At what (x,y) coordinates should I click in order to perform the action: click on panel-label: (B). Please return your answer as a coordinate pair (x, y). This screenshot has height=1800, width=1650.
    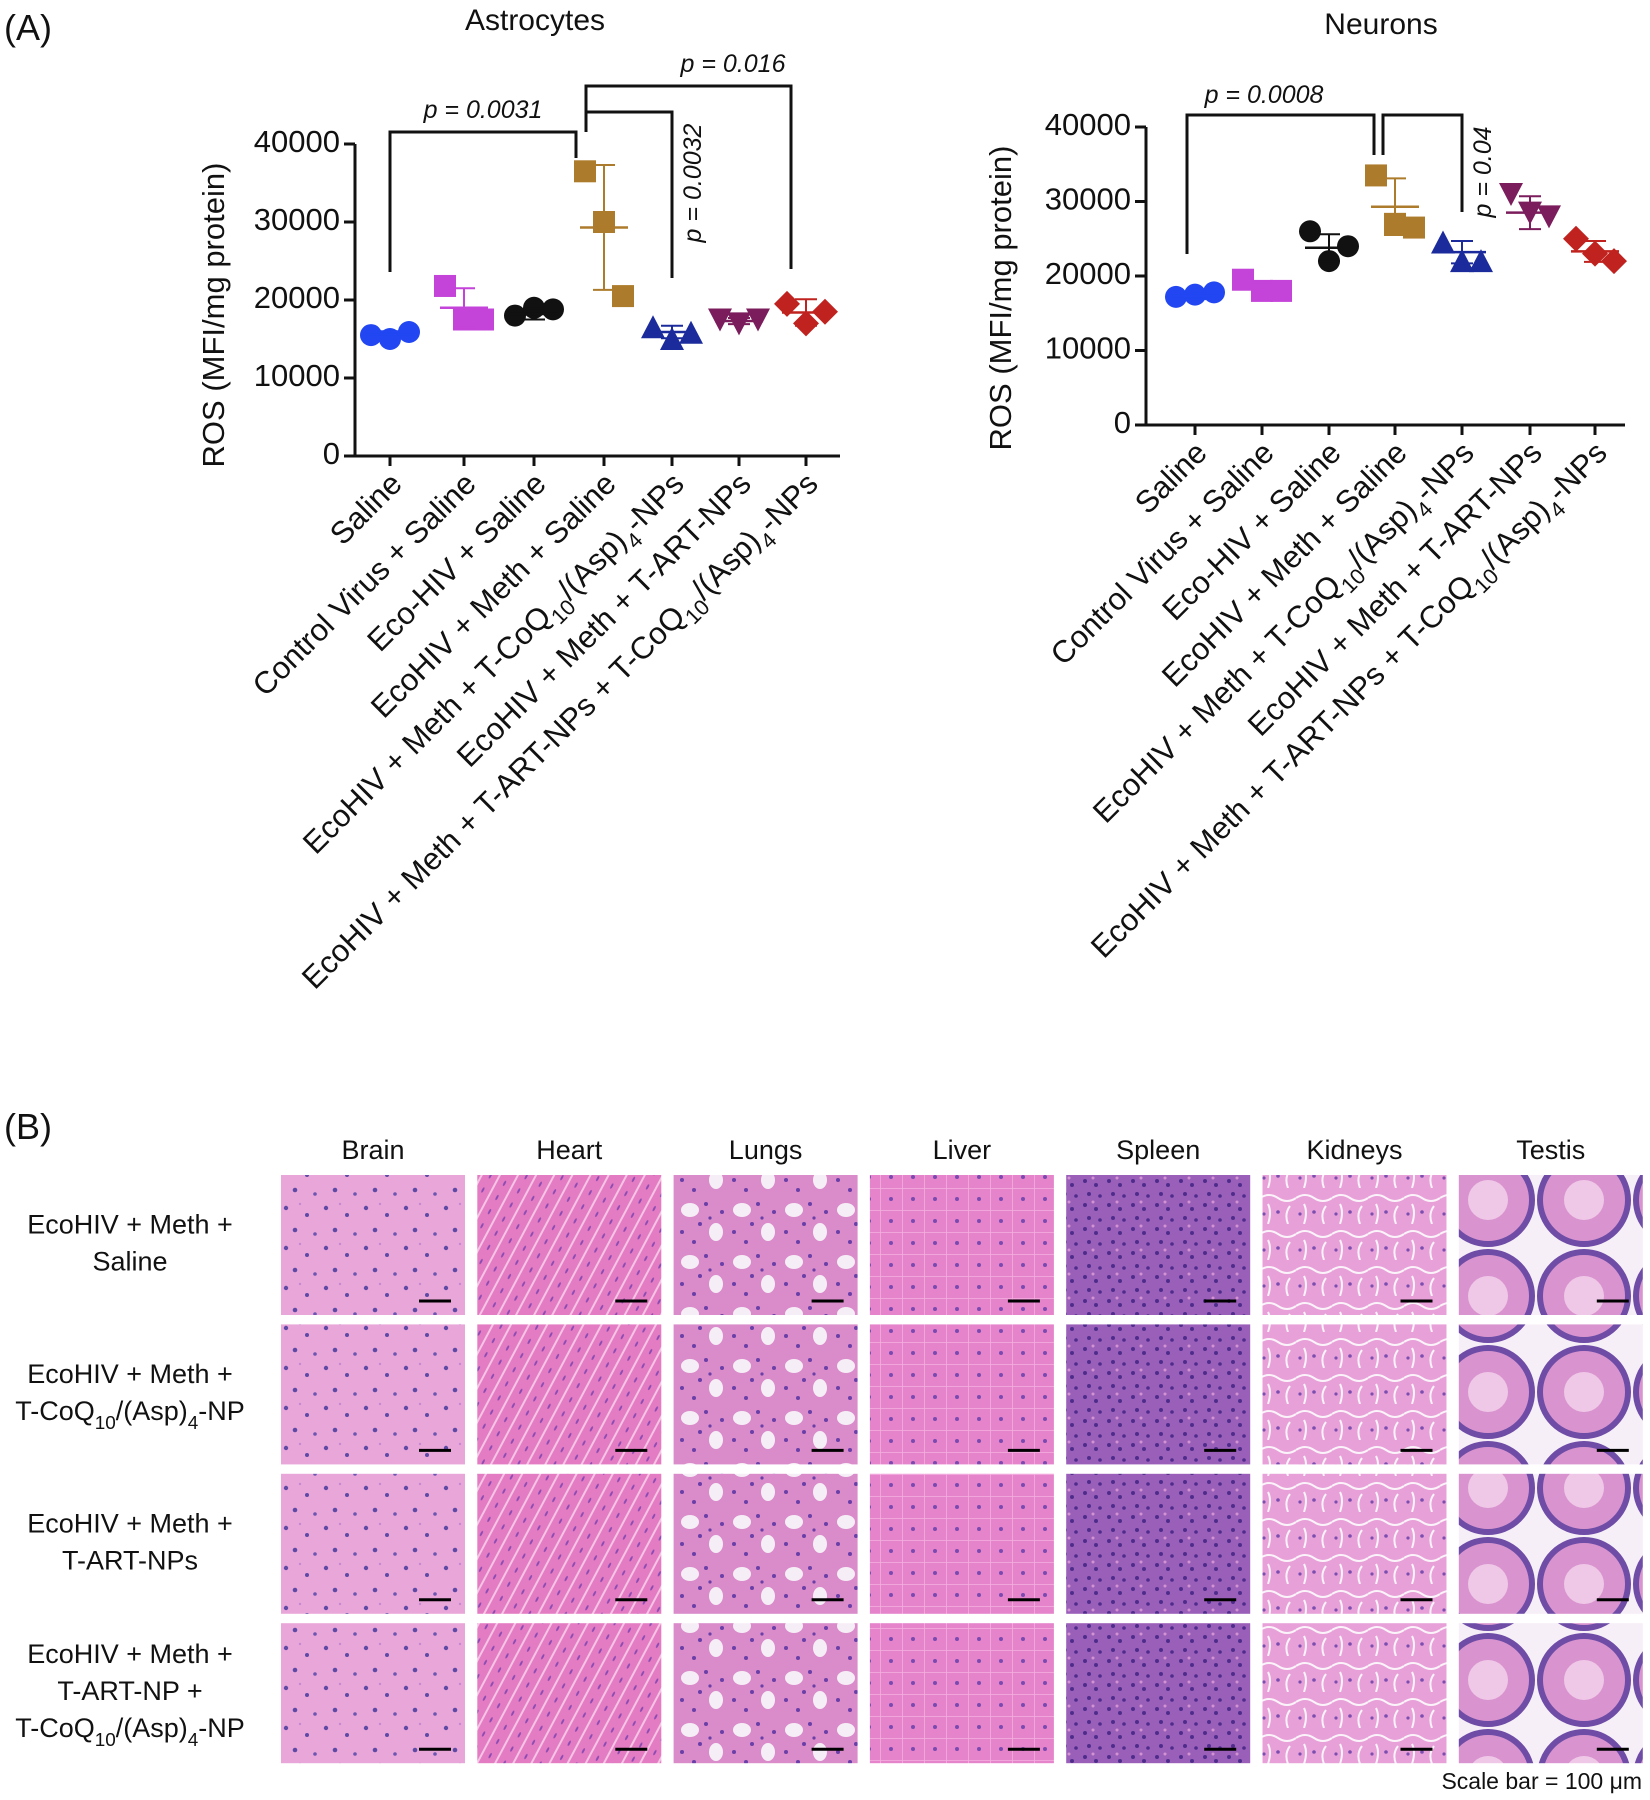
    Looking at the image, I should click on (28, 1126).